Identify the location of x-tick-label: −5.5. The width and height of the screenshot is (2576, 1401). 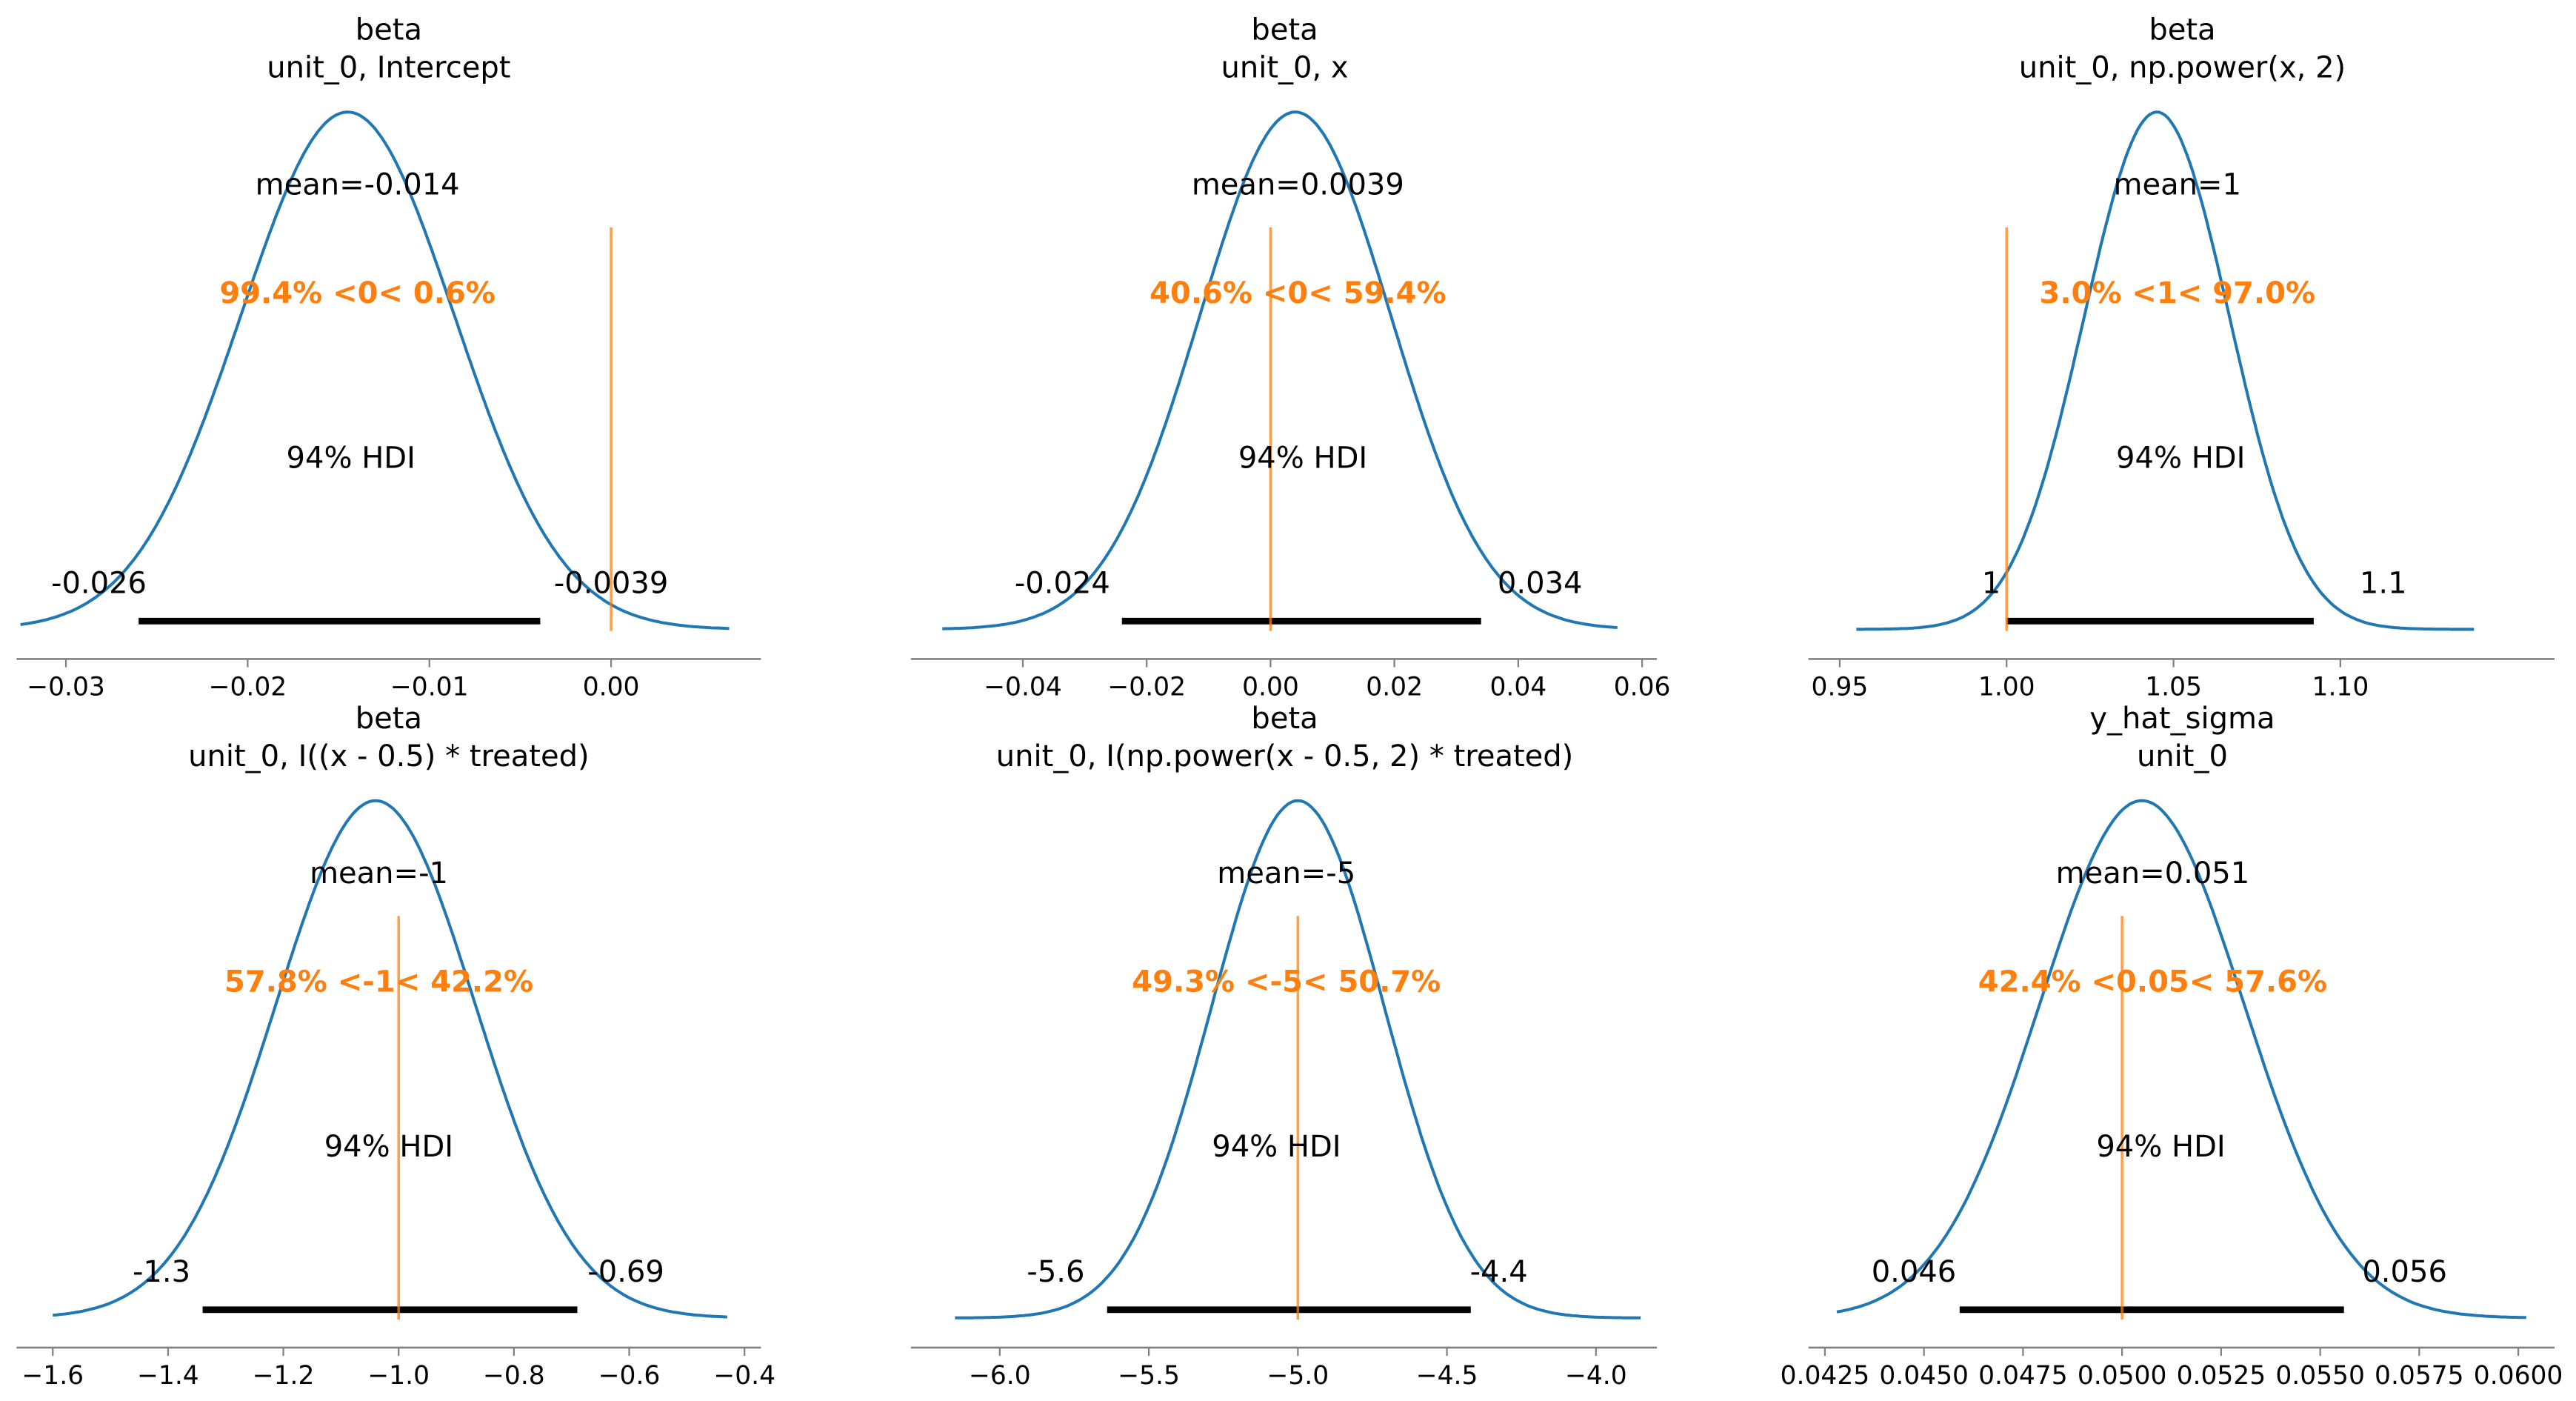
(1149, 1376).